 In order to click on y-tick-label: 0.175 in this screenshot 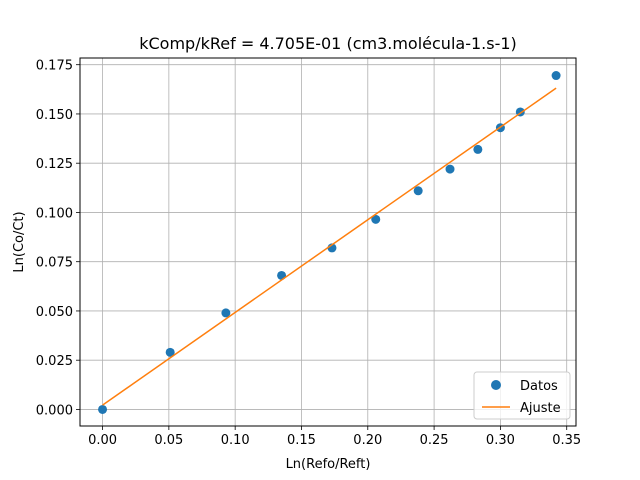, I will do `click(54, 66)`.